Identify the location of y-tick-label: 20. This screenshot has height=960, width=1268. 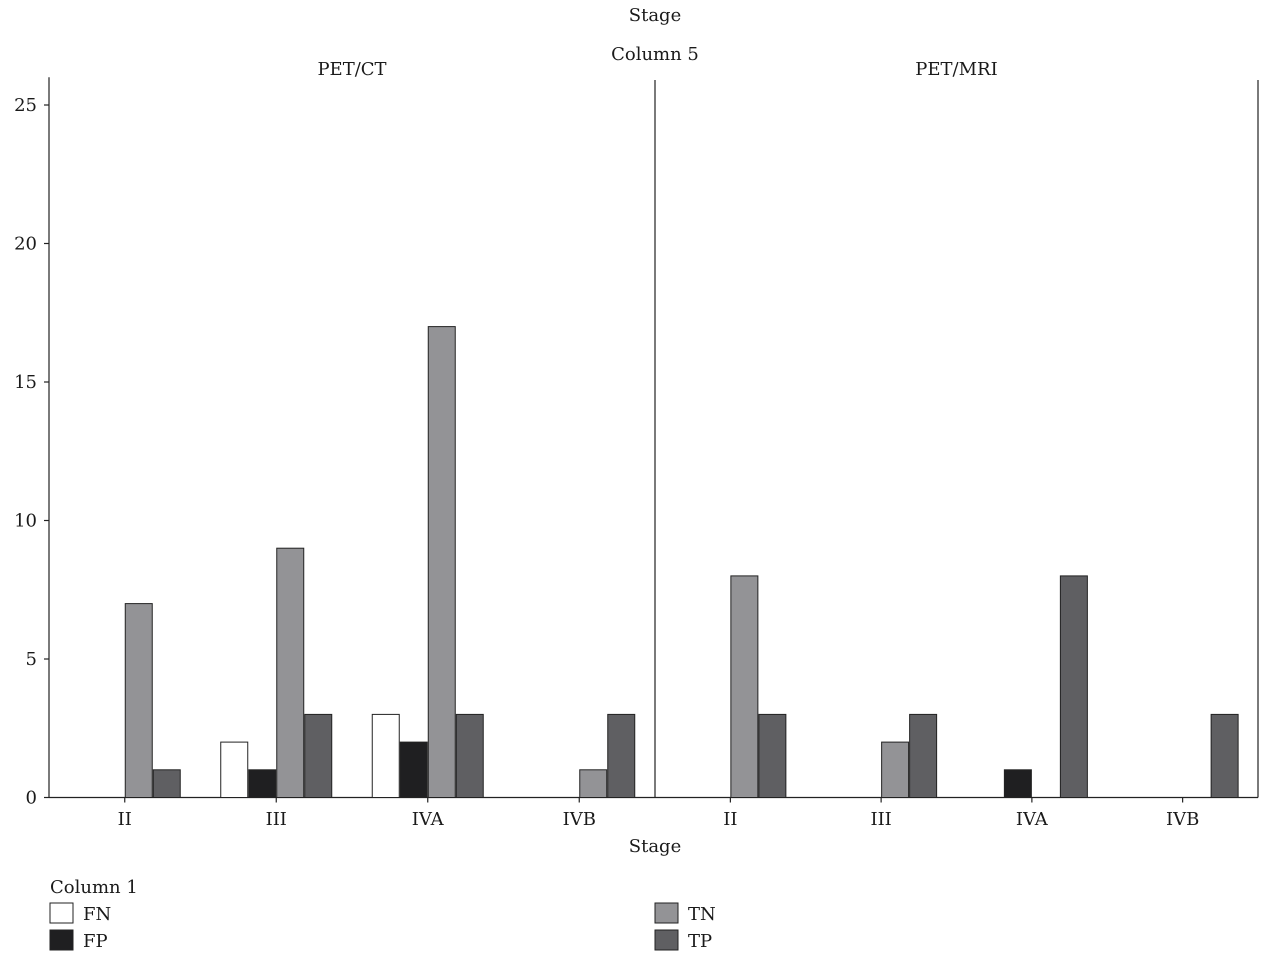
(25, 244).